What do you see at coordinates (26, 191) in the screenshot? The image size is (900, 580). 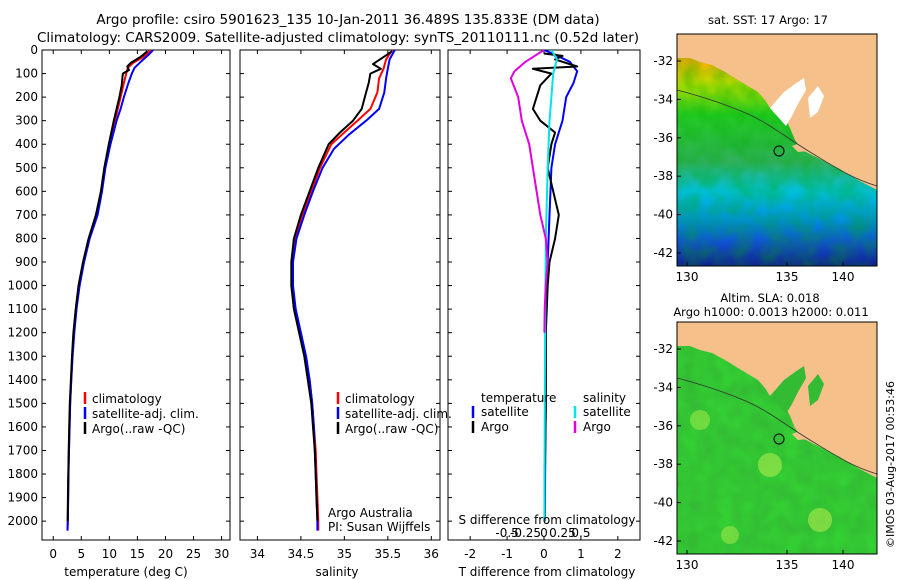 I see `y-tick-label: 600` at bounding box center [26, 191].